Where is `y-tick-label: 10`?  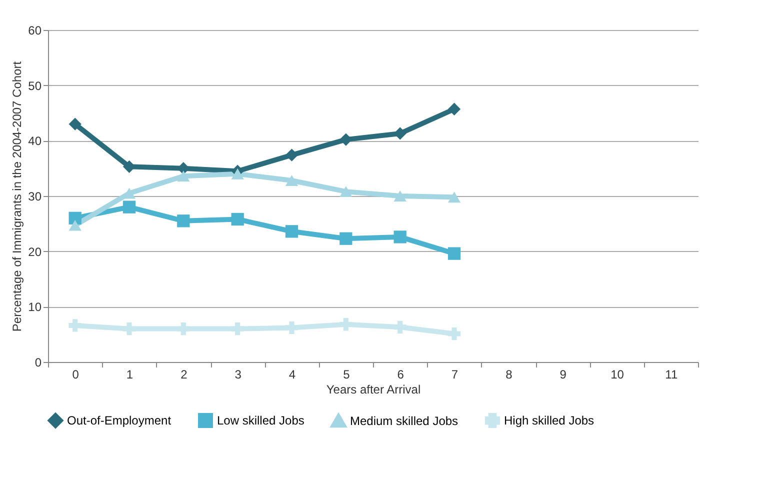 y-tick-label: 10 is located at coordinates (35, 307).